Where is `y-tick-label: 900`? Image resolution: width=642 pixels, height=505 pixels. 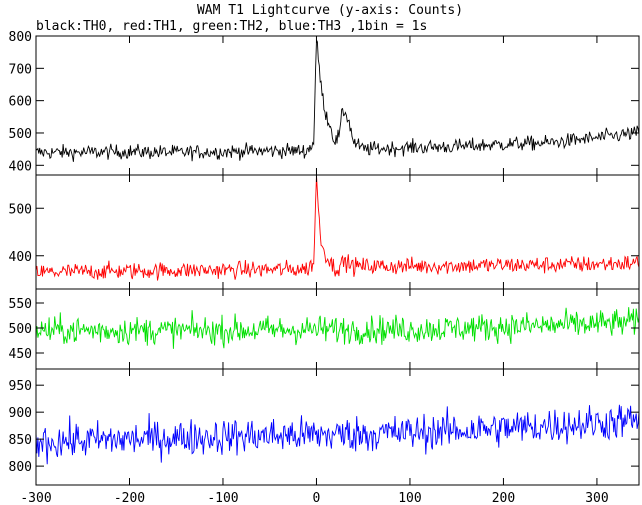 y-tick-label: 900 is located at coordinates (20, 413).